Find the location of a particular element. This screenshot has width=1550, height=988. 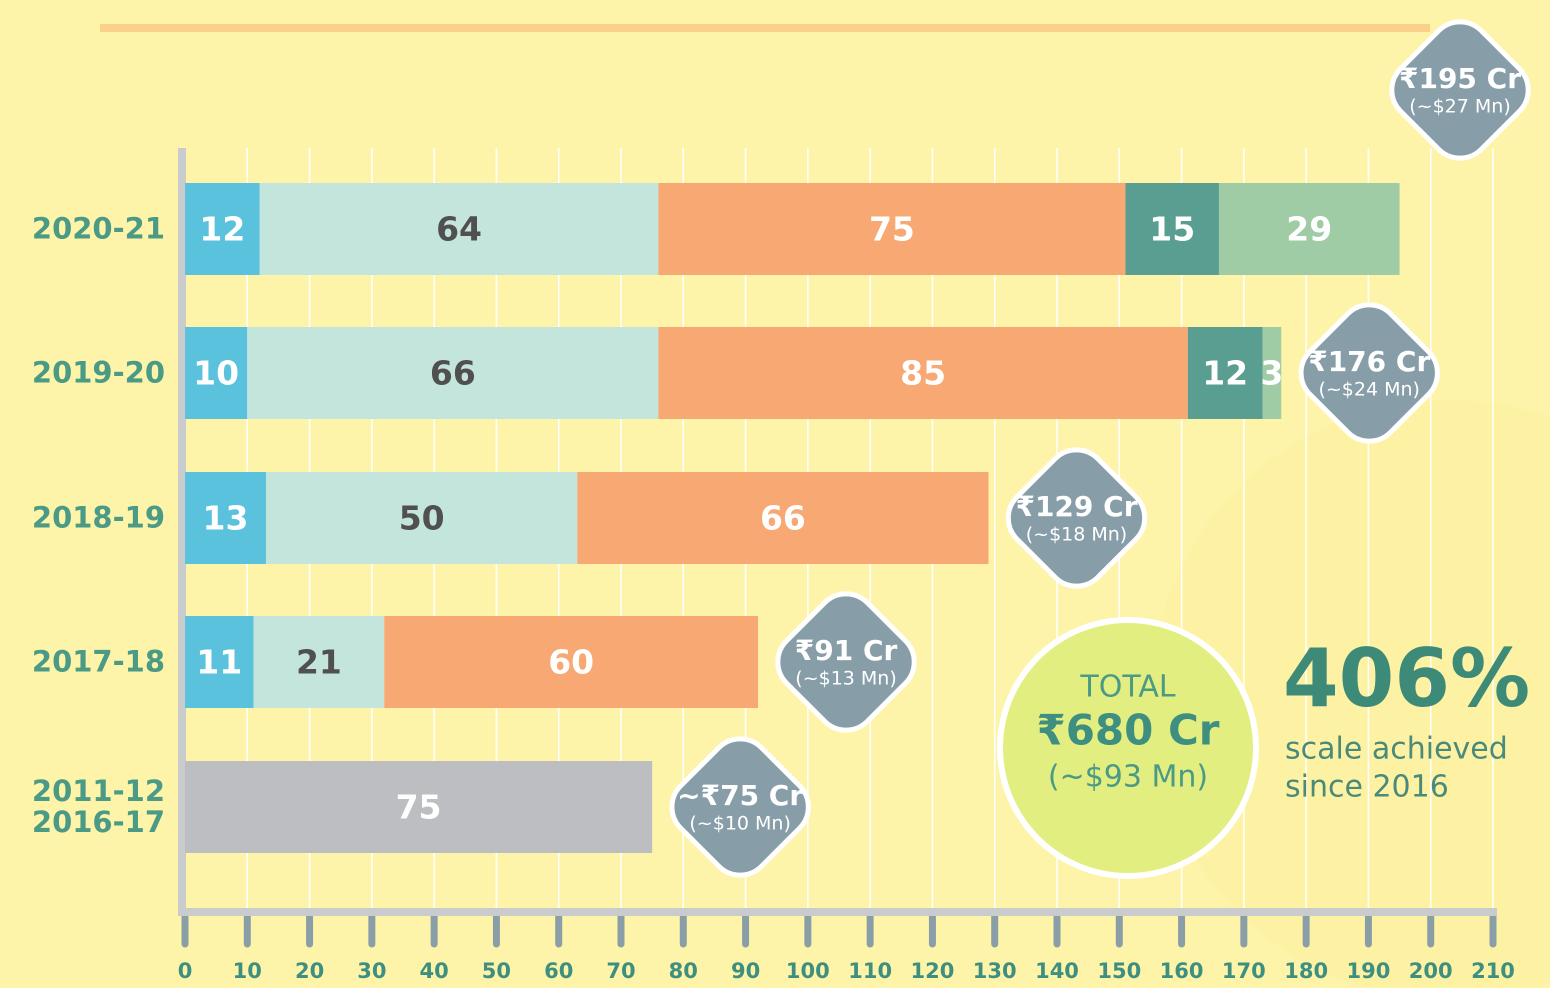

badge-subvalue: (~$24 Mn) is located at coordinates (1369, 390).